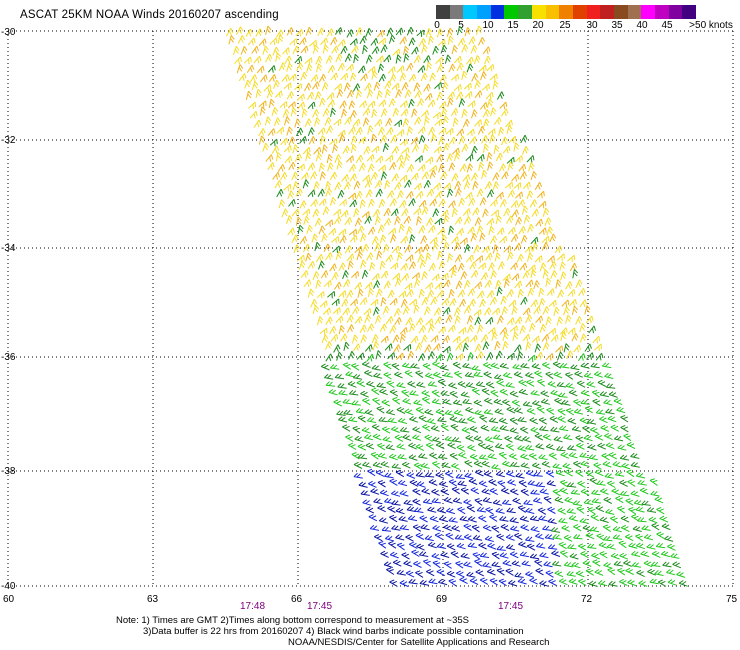 Image resolution: width=740 pixels, height=650 pixels. What do you see at coordinates (566, 12) in the screenshot?
I see `wind-speed-colorbar` at bounding box center [566, 12].